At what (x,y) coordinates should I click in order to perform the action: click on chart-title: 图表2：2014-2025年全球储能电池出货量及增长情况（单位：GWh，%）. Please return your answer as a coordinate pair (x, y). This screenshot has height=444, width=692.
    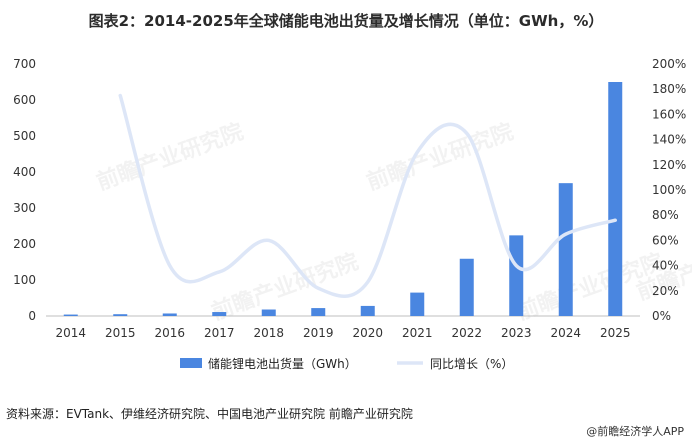
    Looking at the image, I should click on (346, 21).